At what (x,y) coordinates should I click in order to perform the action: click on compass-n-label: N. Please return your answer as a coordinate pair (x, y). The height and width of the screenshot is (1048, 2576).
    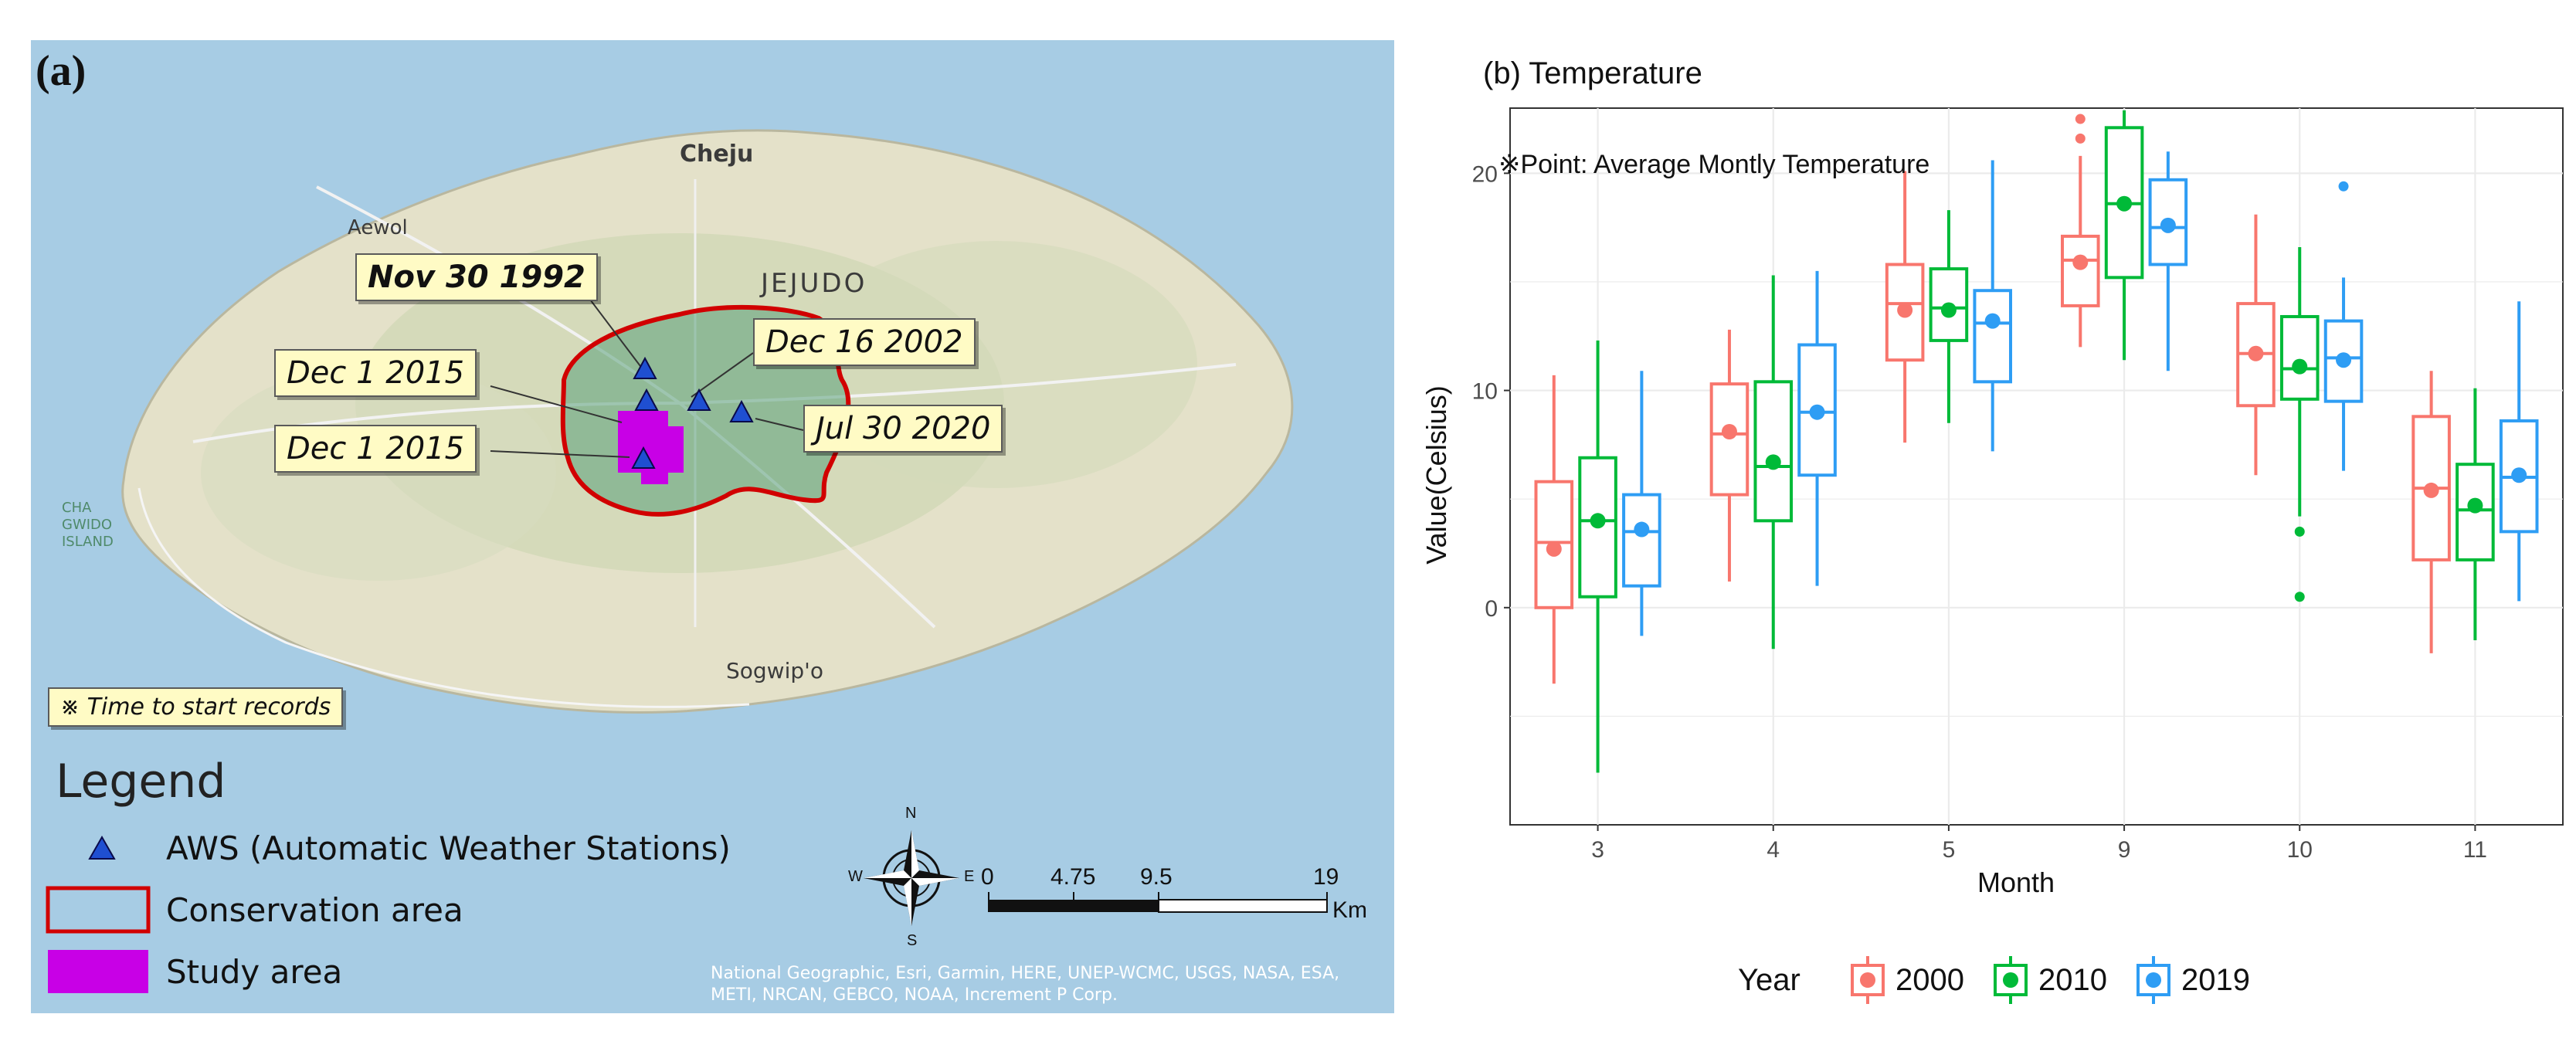
    Looking at the image, I should click on (911, 813).